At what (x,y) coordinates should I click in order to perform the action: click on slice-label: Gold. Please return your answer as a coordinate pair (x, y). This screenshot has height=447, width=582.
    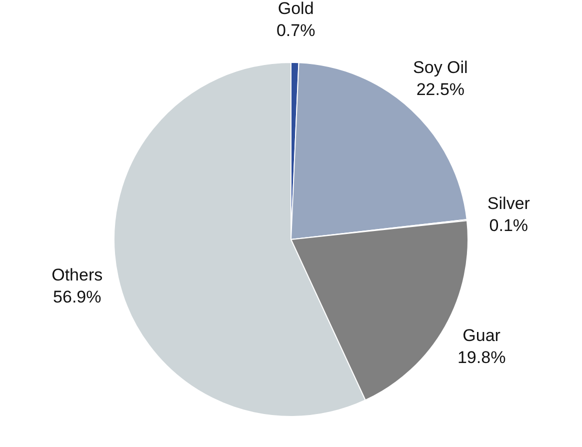
    Looking at the image, I should click on (296, 9).